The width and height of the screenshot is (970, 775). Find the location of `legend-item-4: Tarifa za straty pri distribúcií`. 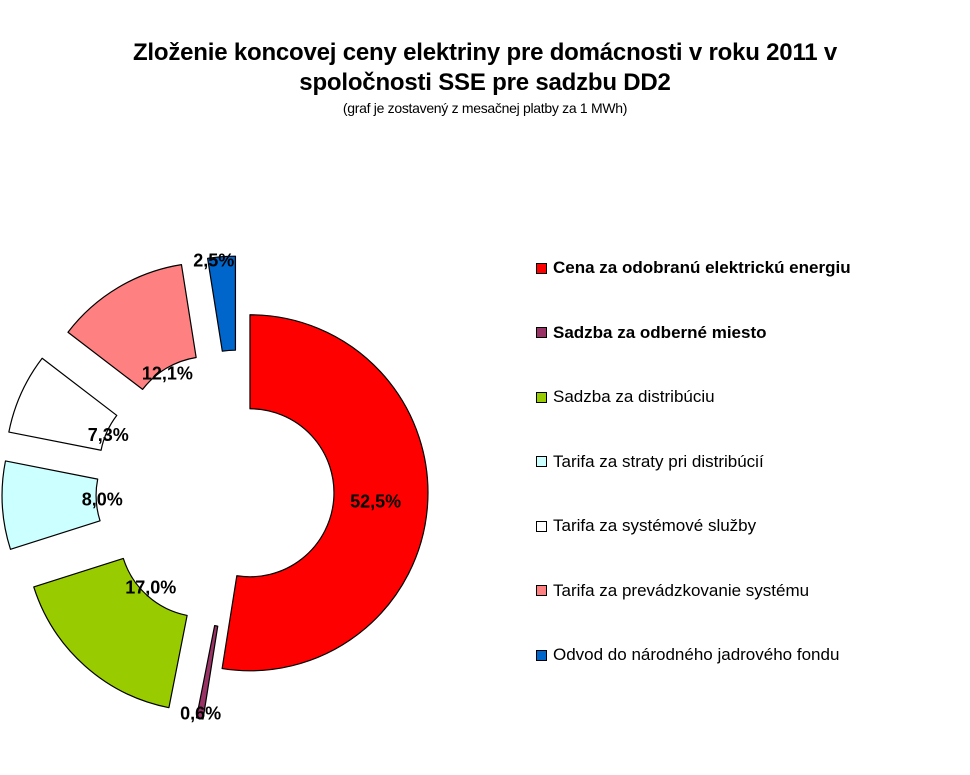

legend-item-4: Tarifa za straty pri distribúcií is located at coordinates (650, 462).